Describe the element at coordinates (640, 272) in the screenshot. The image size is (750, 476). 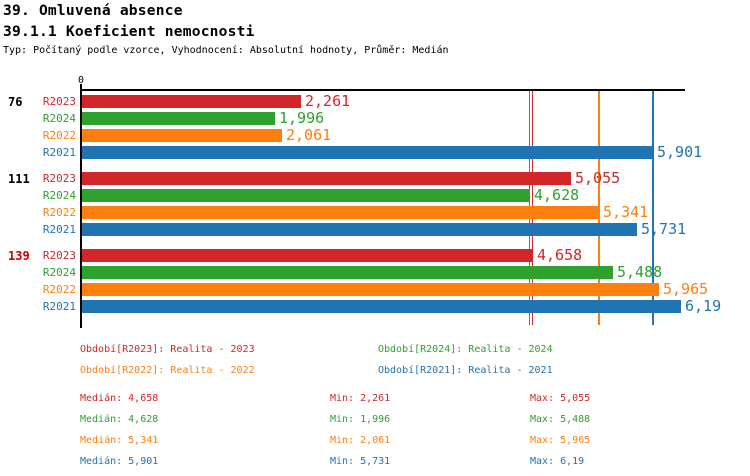
I see `bar-value-139-r2024: 5,488` at that location.